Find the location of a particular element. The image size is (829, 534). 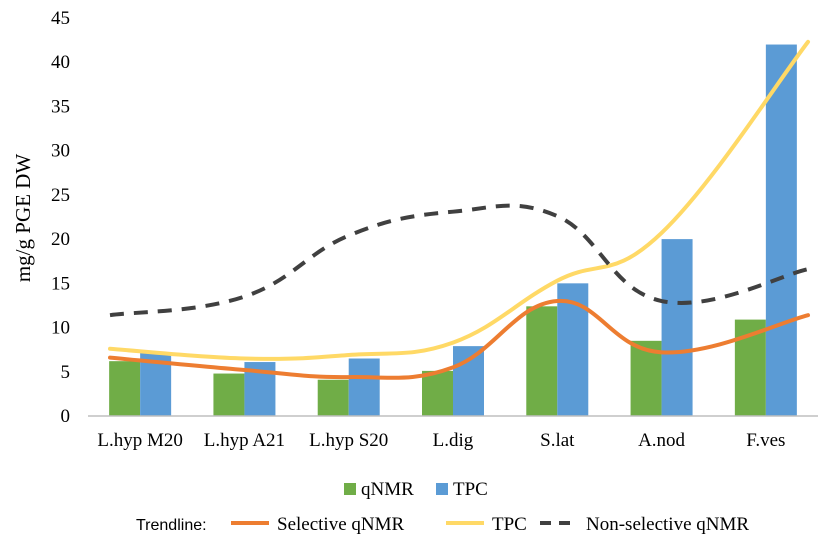

x-tick-label: S.lat is located at coordinates (557, 440).